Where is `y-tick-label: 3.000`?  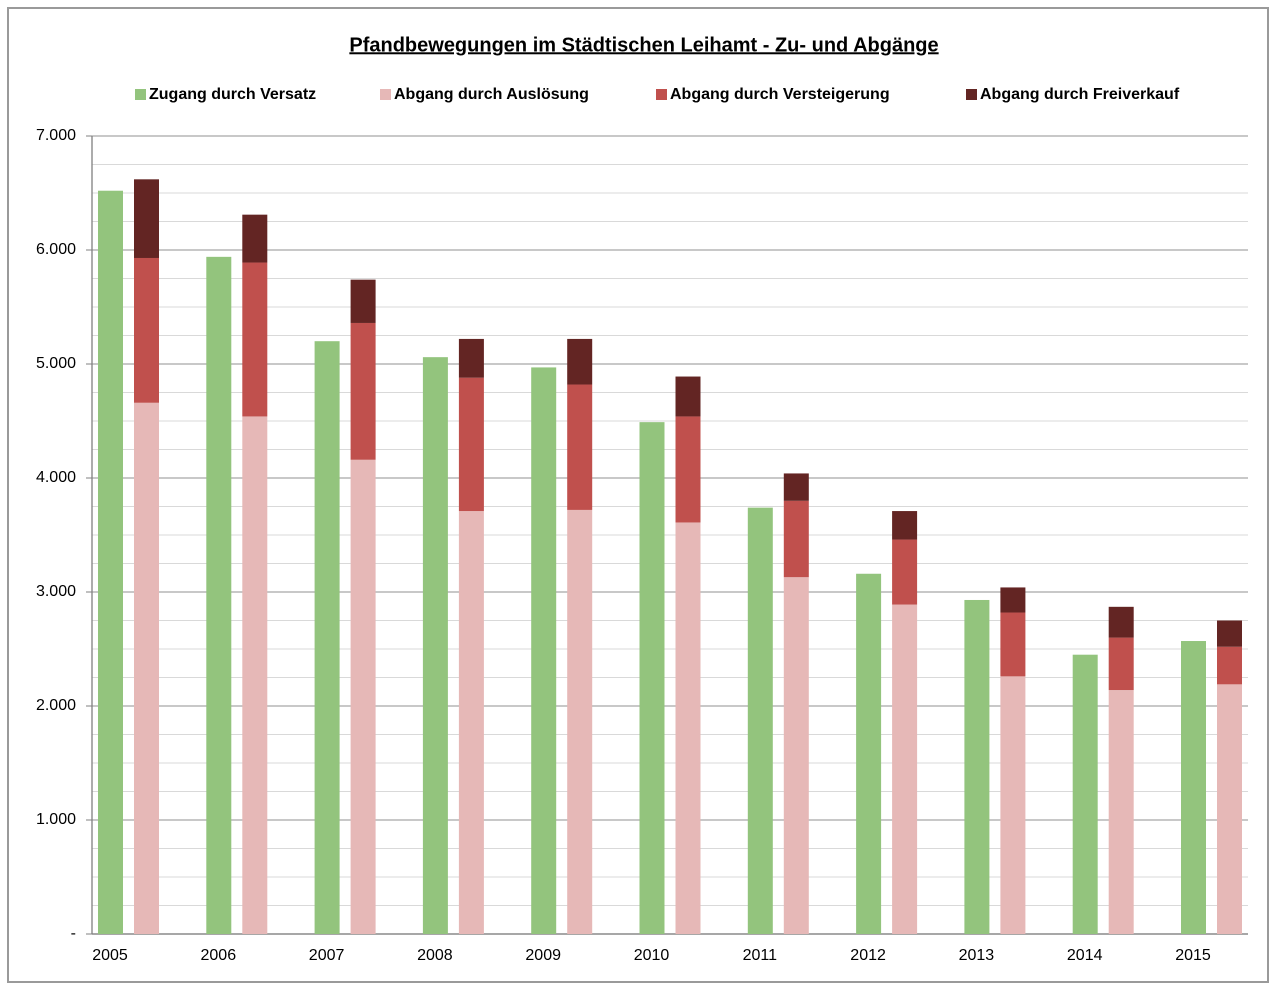 y-tick-label: 3.000 is located at coordinates (56, 591).